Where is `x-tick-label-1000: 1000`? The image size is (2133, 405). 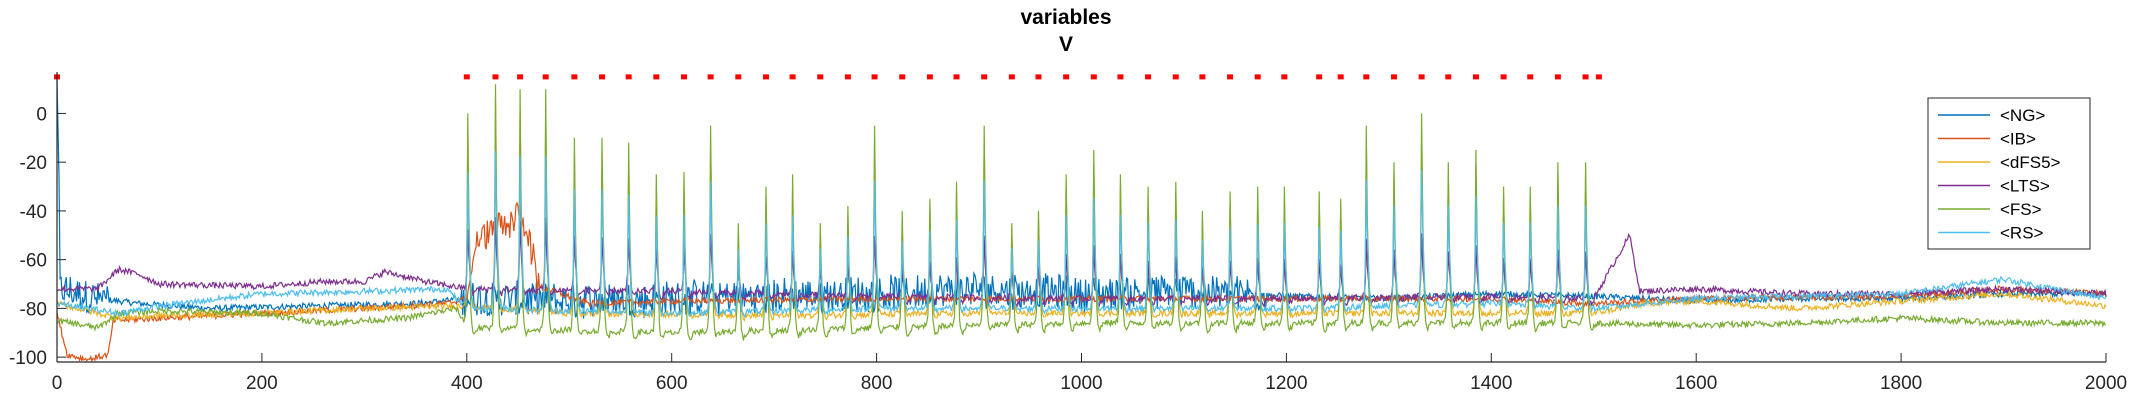 x-tick-label-1000: 1000 is located at coordinates (1081, 383).